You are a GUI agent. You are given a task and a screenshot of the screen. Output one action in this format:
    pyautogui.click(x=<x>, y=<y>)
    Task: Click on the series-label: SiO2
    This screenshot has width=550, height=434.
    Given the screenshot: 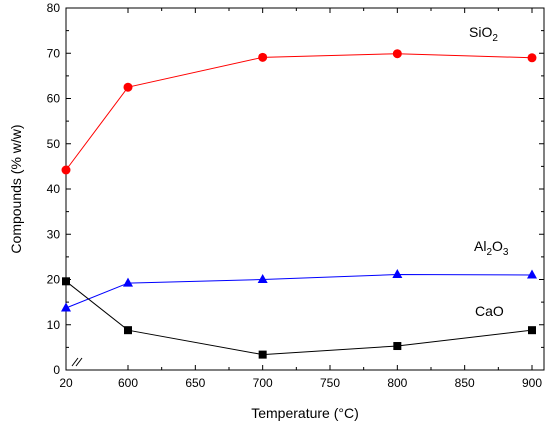 What is the action you would take?
    pyautogui.click(x=483, y=34)
    